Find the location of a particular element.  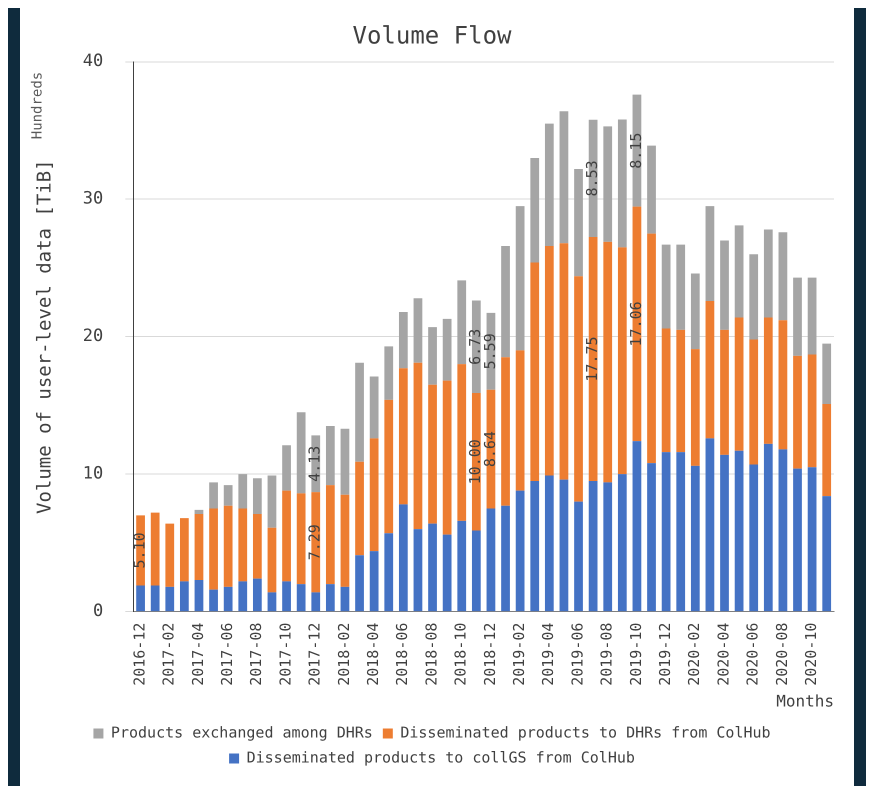

x-tick-label: 2018-02 is located at coordinates (343, 654).